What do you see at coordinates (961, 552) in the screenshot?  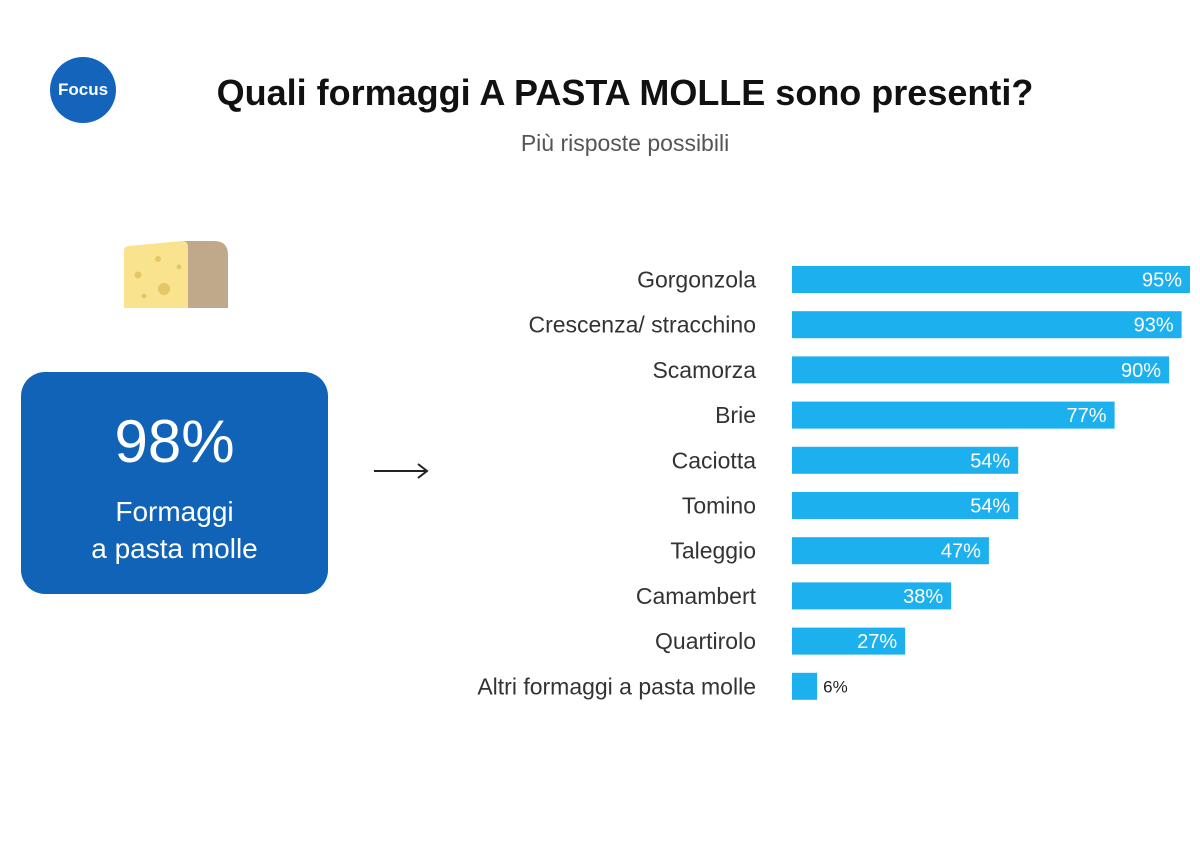 I see `value-label: 47%` at bounding box center [961, 552].